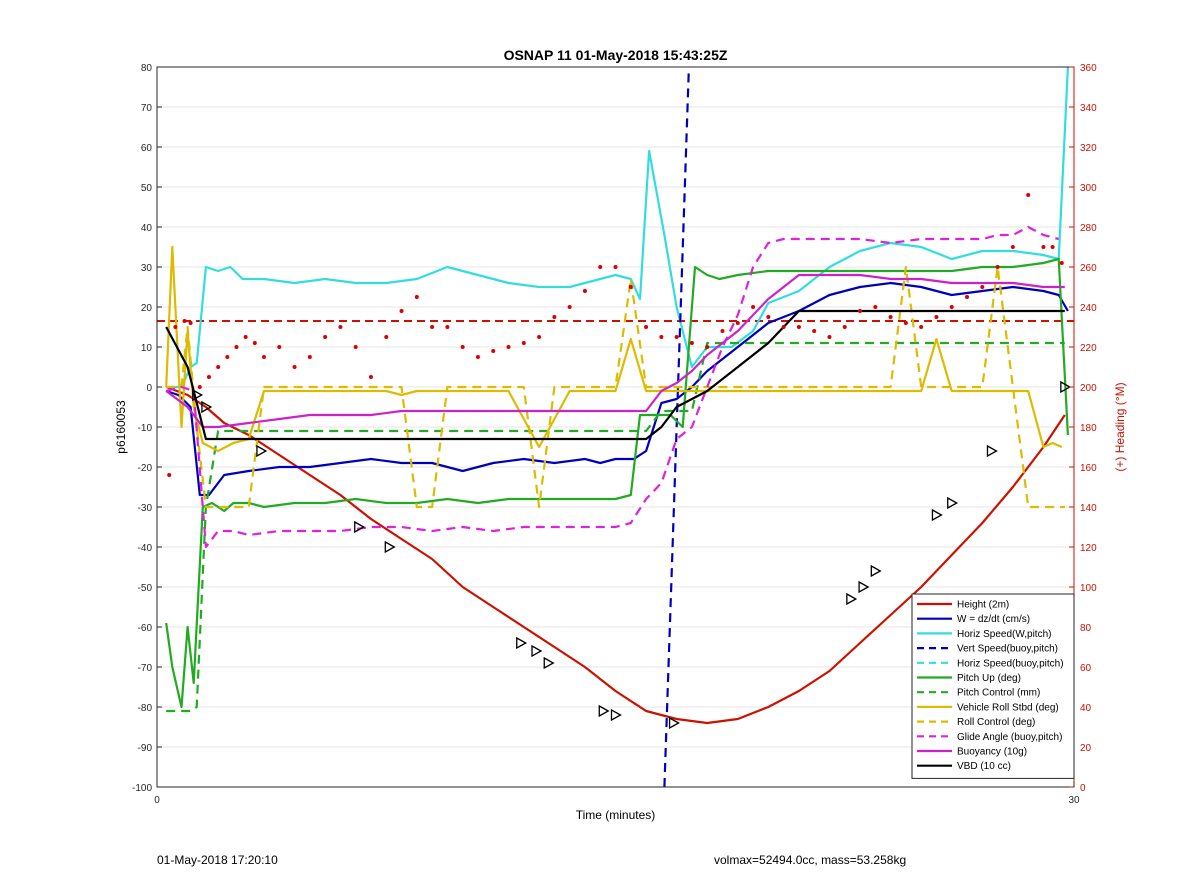 Image resolution: width=1200 pixels, height=885 pixels. Describe the element at coordinates (1088, 228) in the screenshot. I see `y2-tick-label: 280` at that location.